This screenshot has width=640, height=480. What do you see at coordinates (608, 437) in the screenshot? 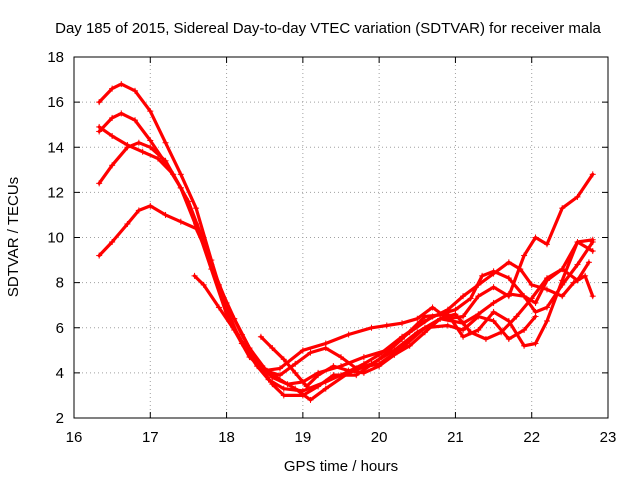
I see `x-tick-label: 23` at bounding box center [608, 437].